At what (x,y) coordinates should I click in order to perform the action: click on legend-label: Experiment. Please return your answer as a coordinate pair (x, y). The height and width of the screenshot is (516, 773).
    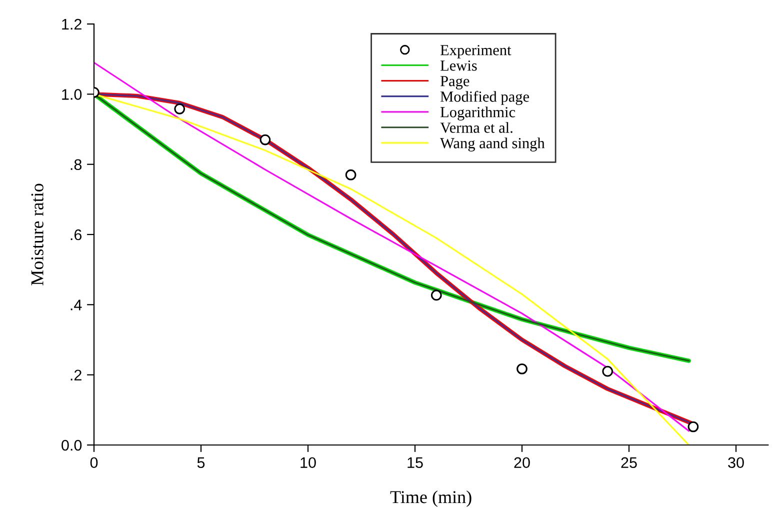
    Looking at the image, I should click on (476, 51).